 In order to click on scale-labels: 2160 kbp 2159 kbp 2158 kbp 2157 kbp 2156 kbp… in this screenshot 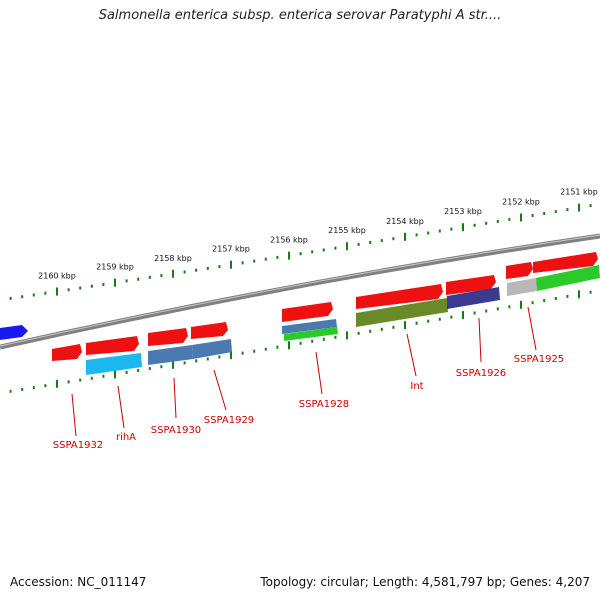, I will do `click(318, 234)`.